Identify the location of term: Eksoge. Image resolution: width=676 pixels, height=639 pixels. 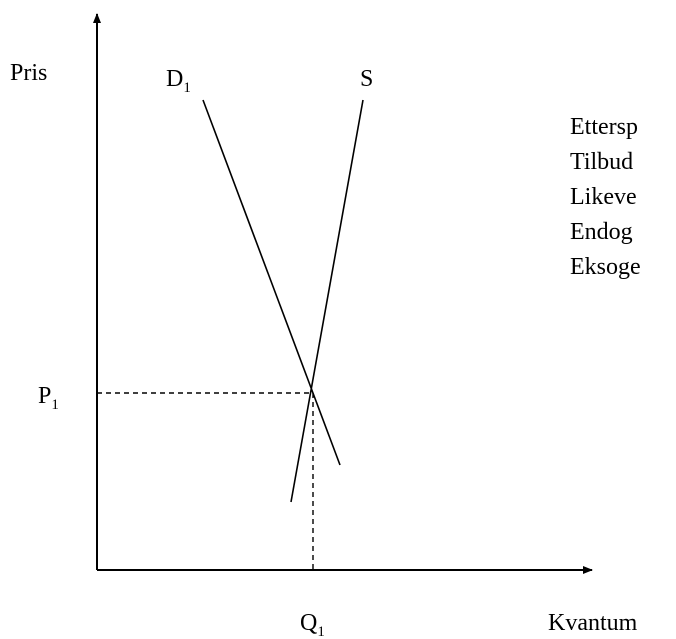
(605, 267).